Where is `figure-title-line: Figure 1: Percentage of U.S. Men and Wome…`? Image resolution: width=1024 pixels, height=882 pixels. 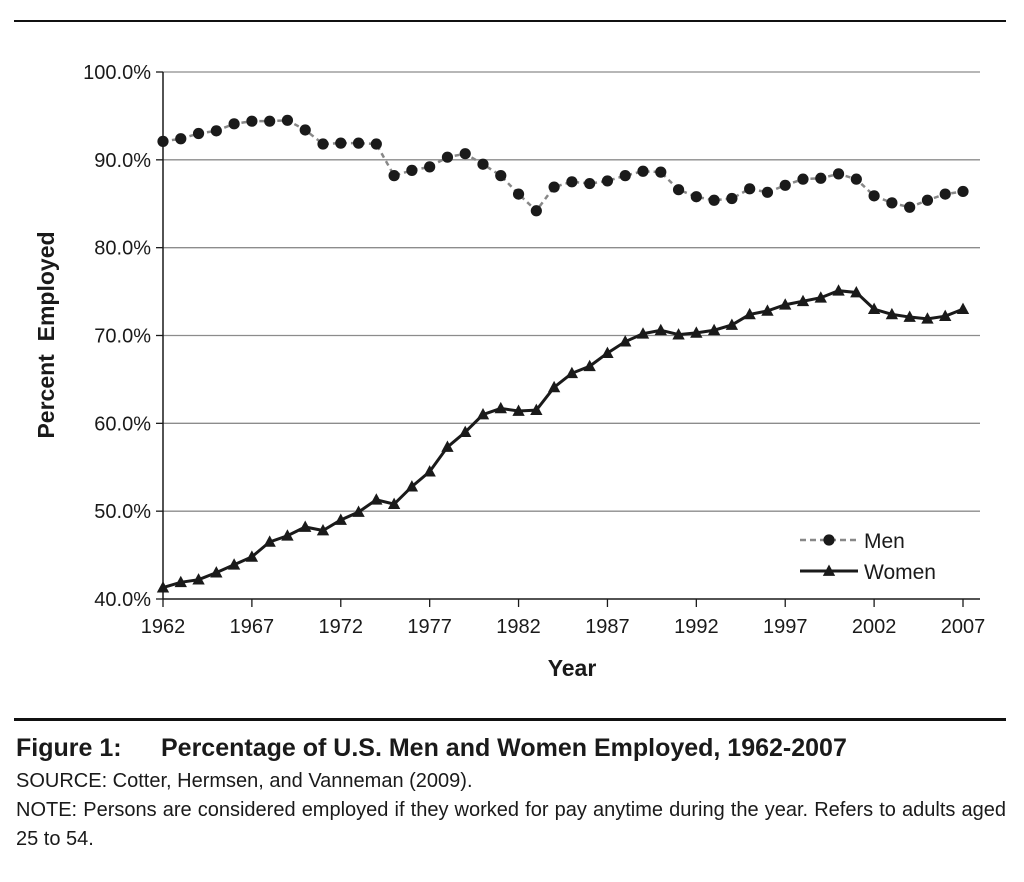
figure-title-line: Figure 1: Percentage of U.S. Men and Wome… is located at coordinates (511, 748).